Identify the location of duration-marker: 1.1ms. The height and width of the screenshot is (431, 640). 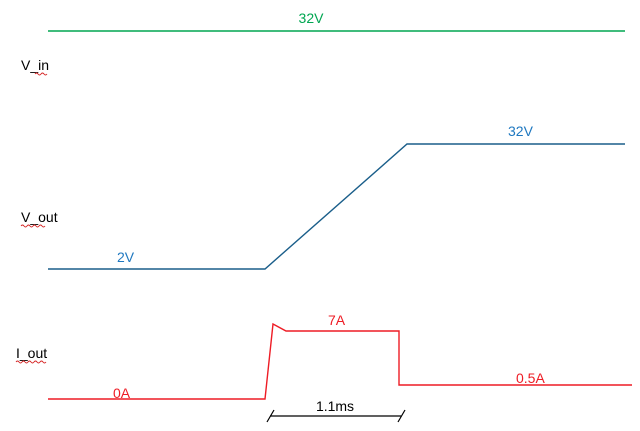
(336, 410).